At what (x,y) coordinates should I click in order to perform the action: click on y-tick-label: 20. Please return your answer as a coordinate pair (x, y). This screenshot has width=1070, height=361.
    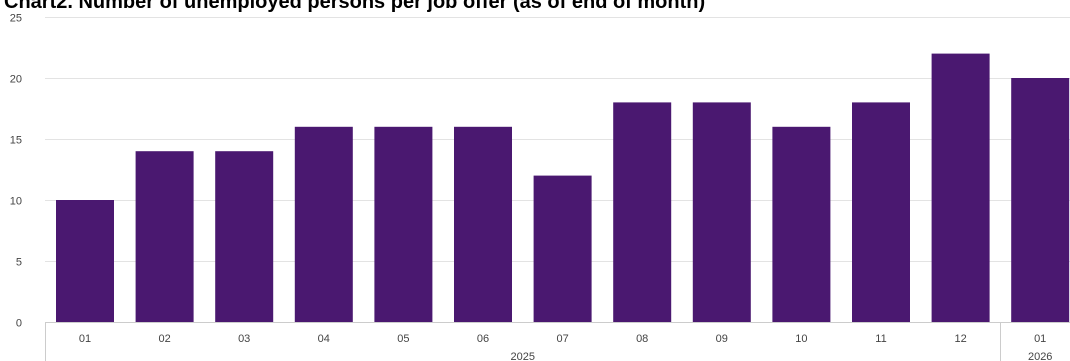
    Looking at the image, I should click on (16, 80).